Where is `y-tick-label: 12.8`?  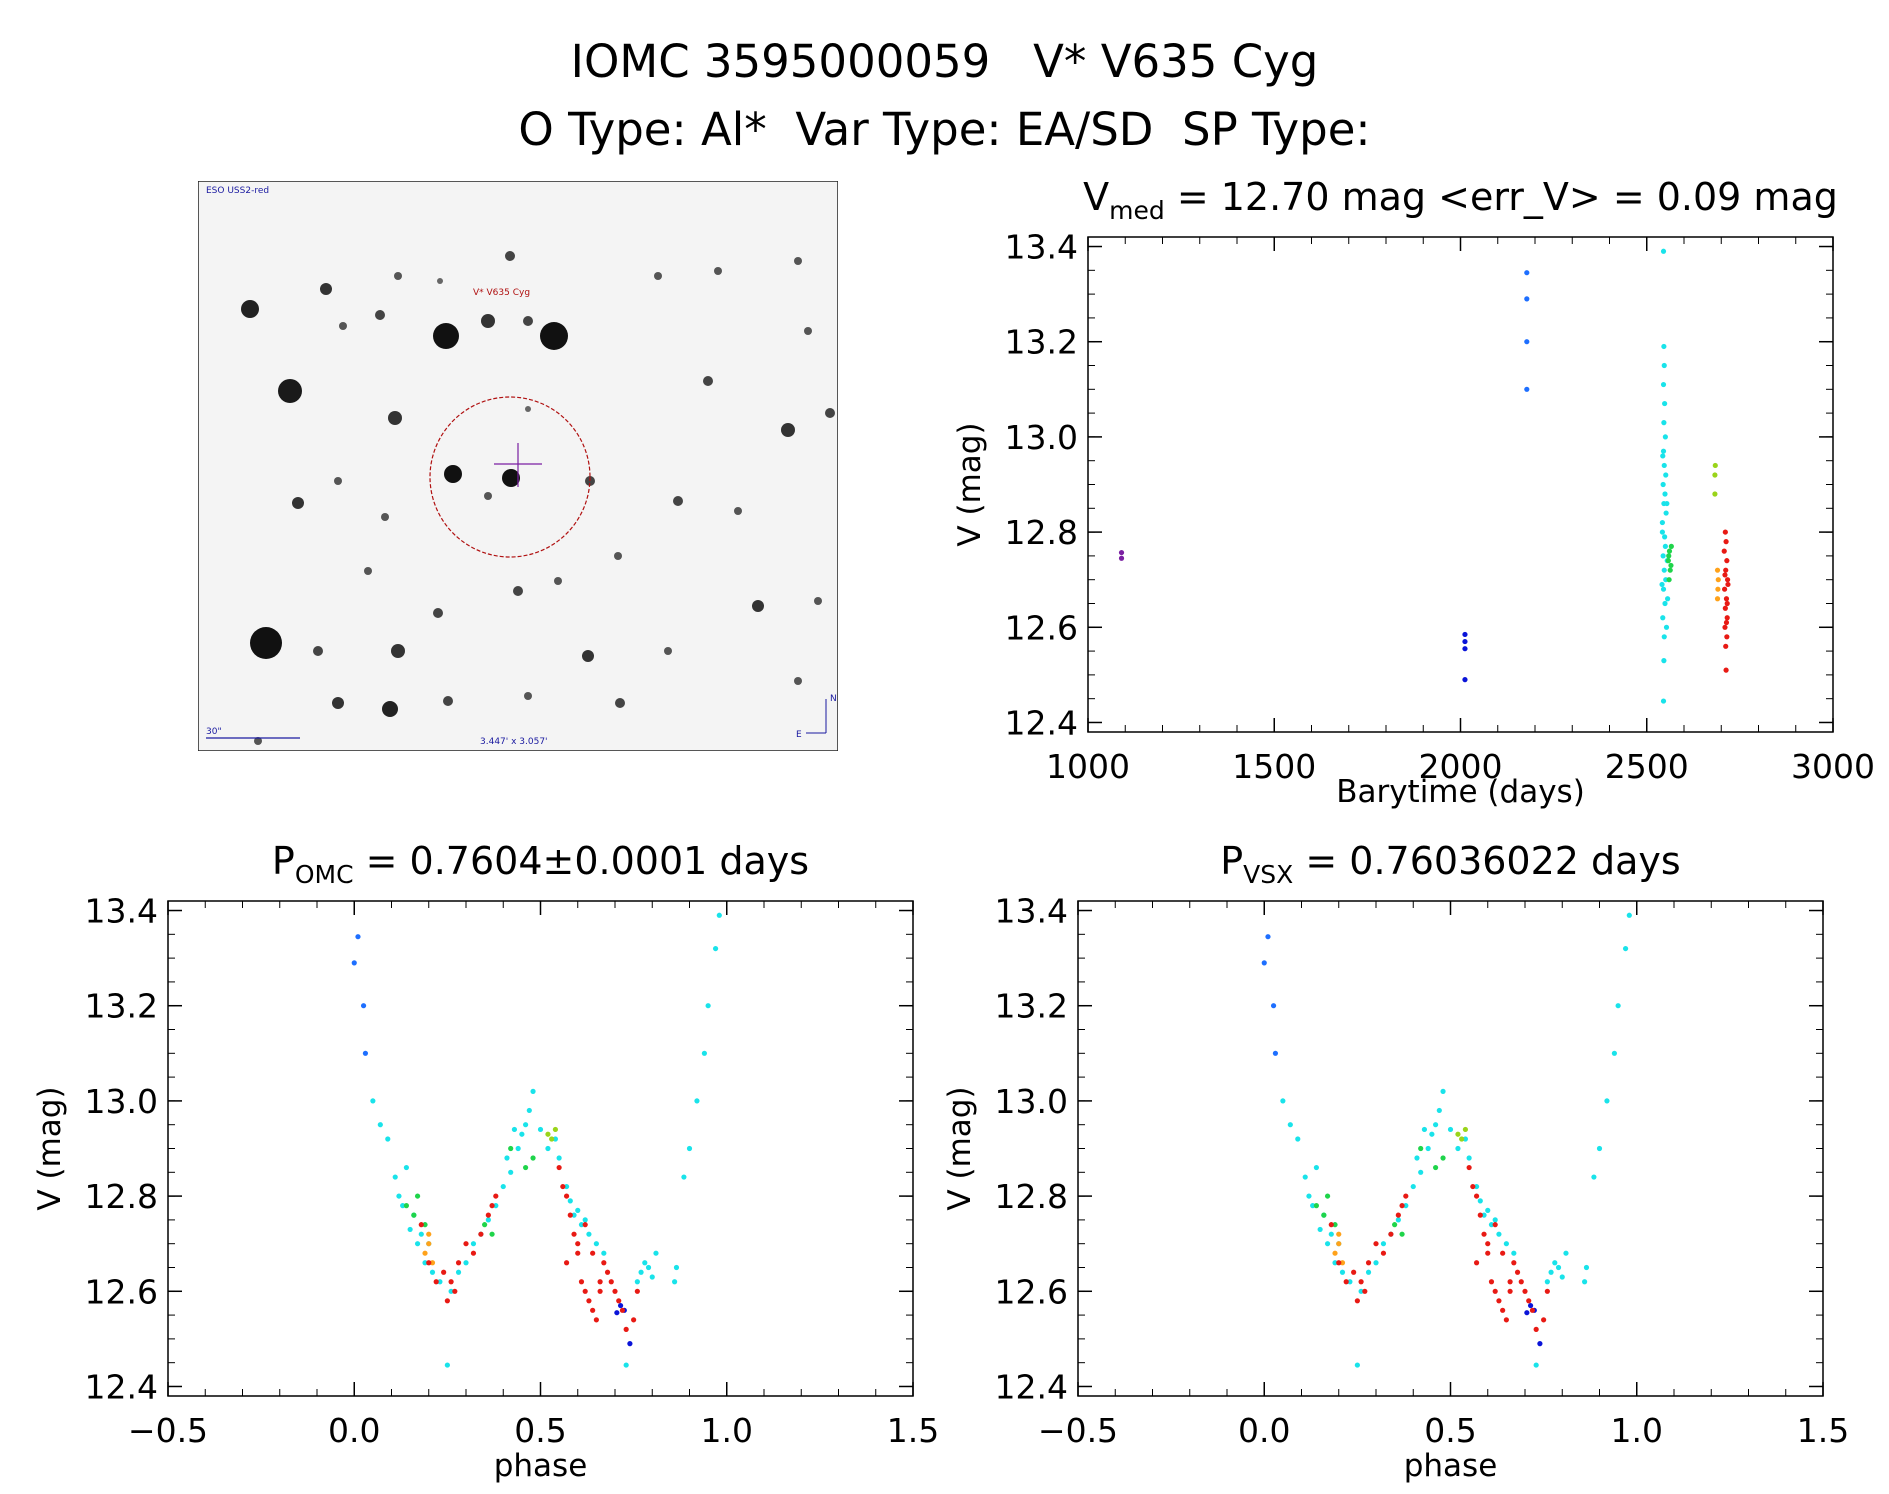
y-tick-label: 12.8 is located at coordinates (1031, 1196).